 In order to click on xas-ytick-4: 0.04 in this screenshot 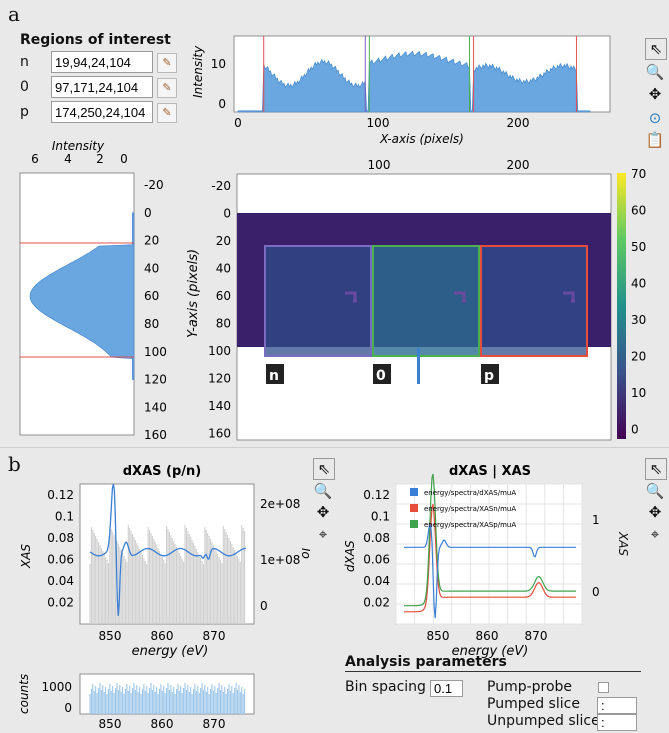, I will do `click(376, 581)`.